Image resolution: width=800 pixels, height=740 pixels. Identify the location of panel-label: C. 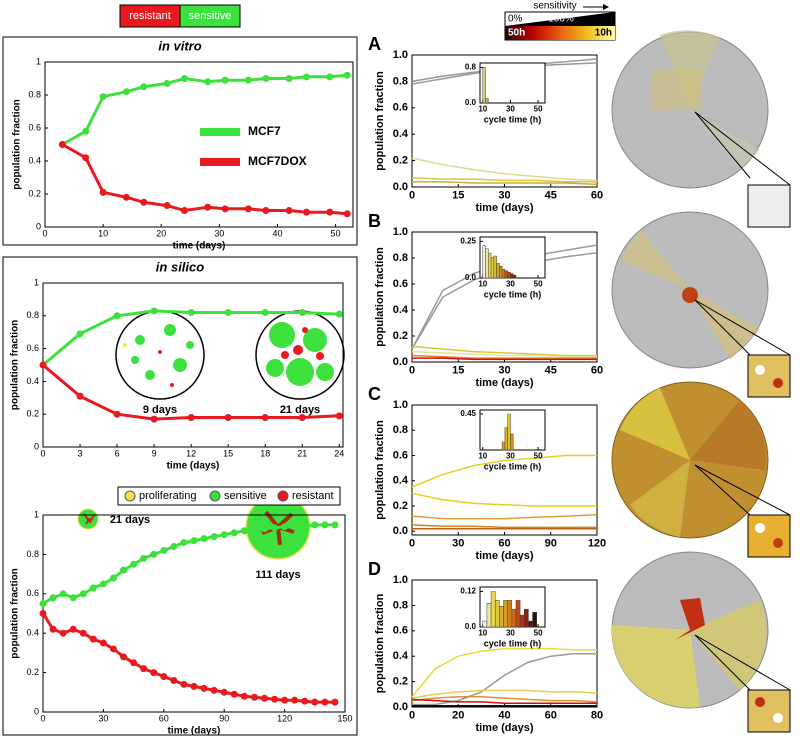
(374, 394).